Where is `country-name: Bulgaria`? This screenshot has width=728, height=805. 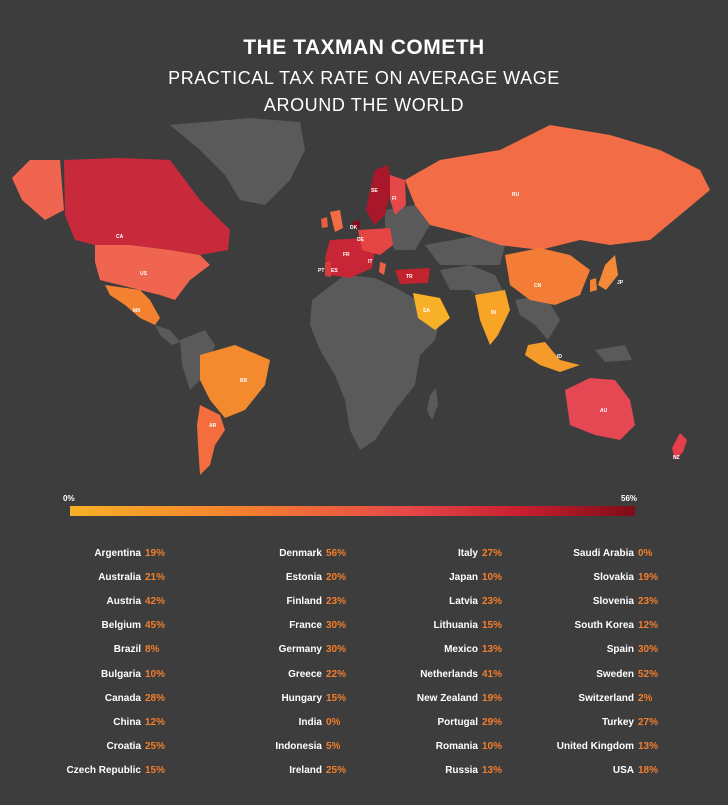
country-name: Bulgaria is located at coordinates (120, 674).